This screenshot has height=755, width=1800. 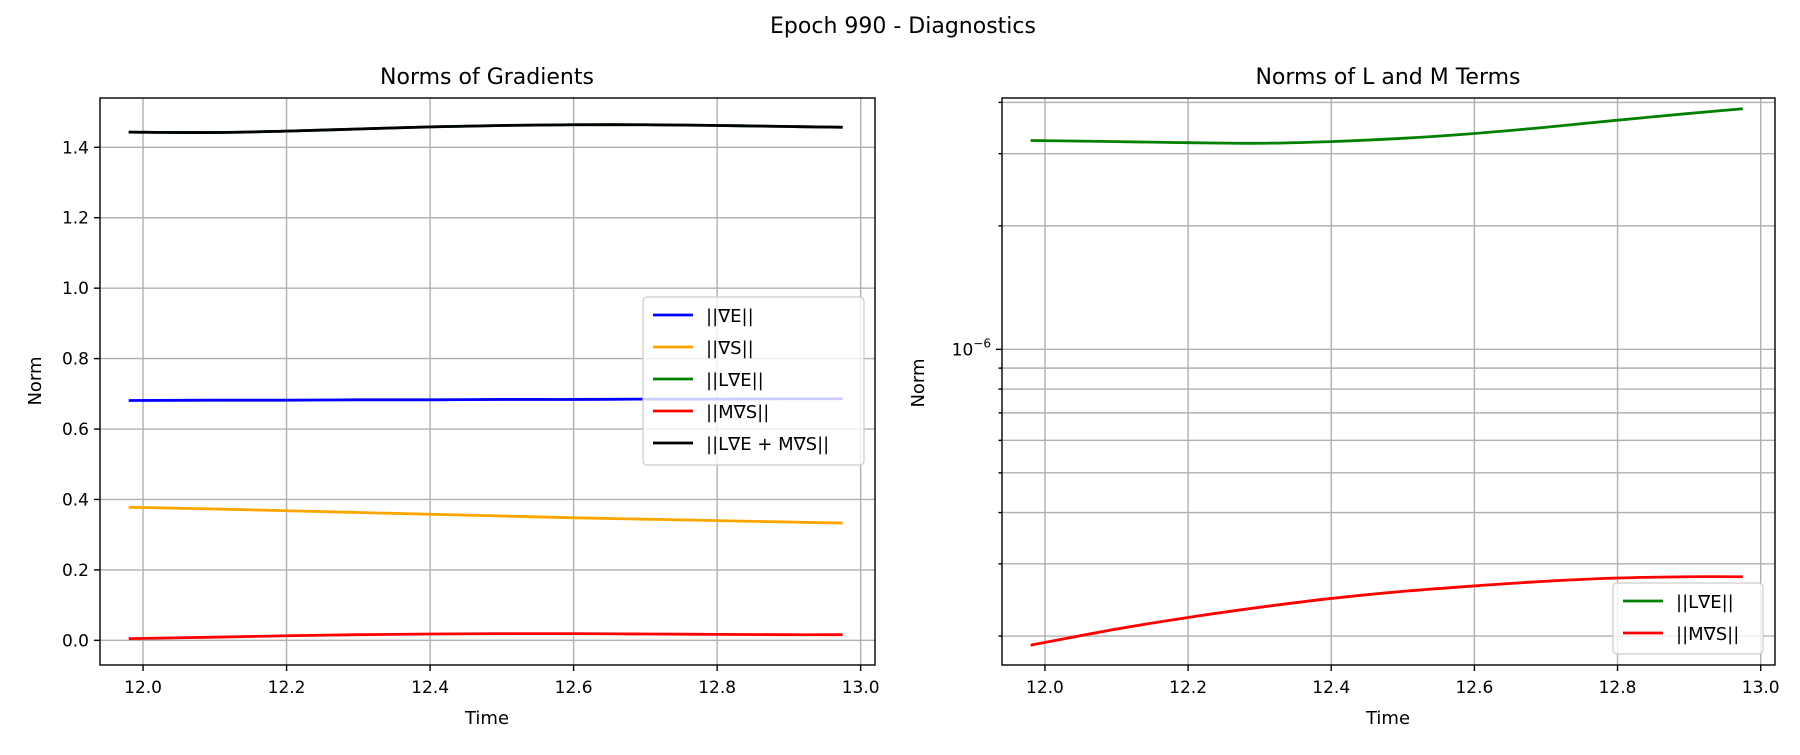 What do you see at coordinates (730, 348) in the screenshot?
I see `legend-label-s: ||∇S||` at bounding box center [730, 348].